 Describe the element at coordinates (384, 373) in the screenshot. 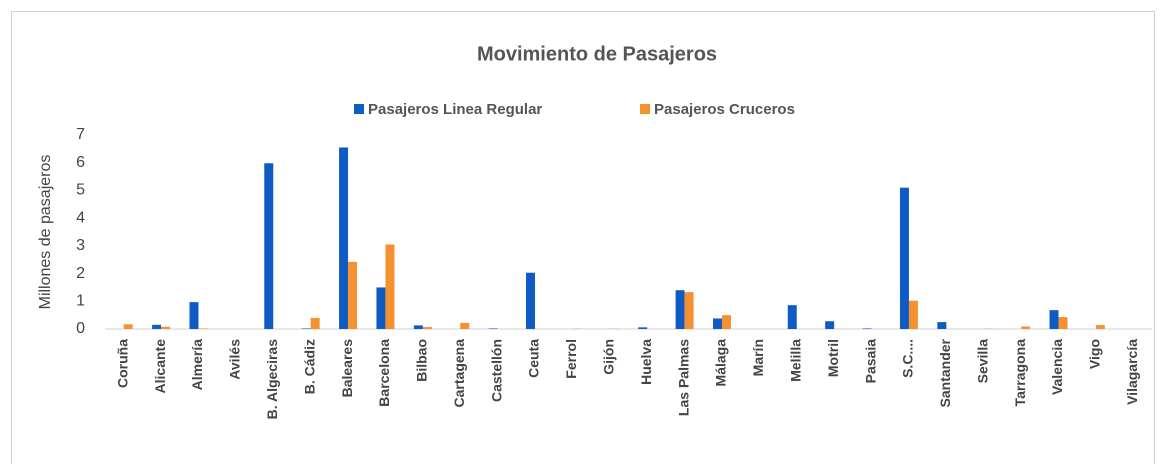

I see `x-tick-label: Barcelona` at that location.